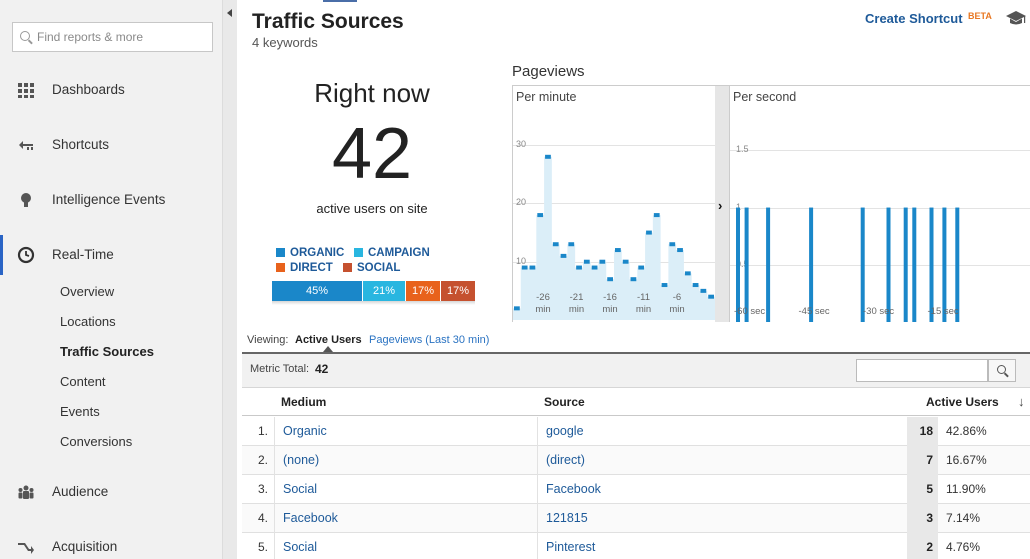 This screenshot has height=559, width=1030. What do you see at coordinates (565, 460) in the screenshot?
I see `source-link: (direct)` at bounding box center [565, 460].